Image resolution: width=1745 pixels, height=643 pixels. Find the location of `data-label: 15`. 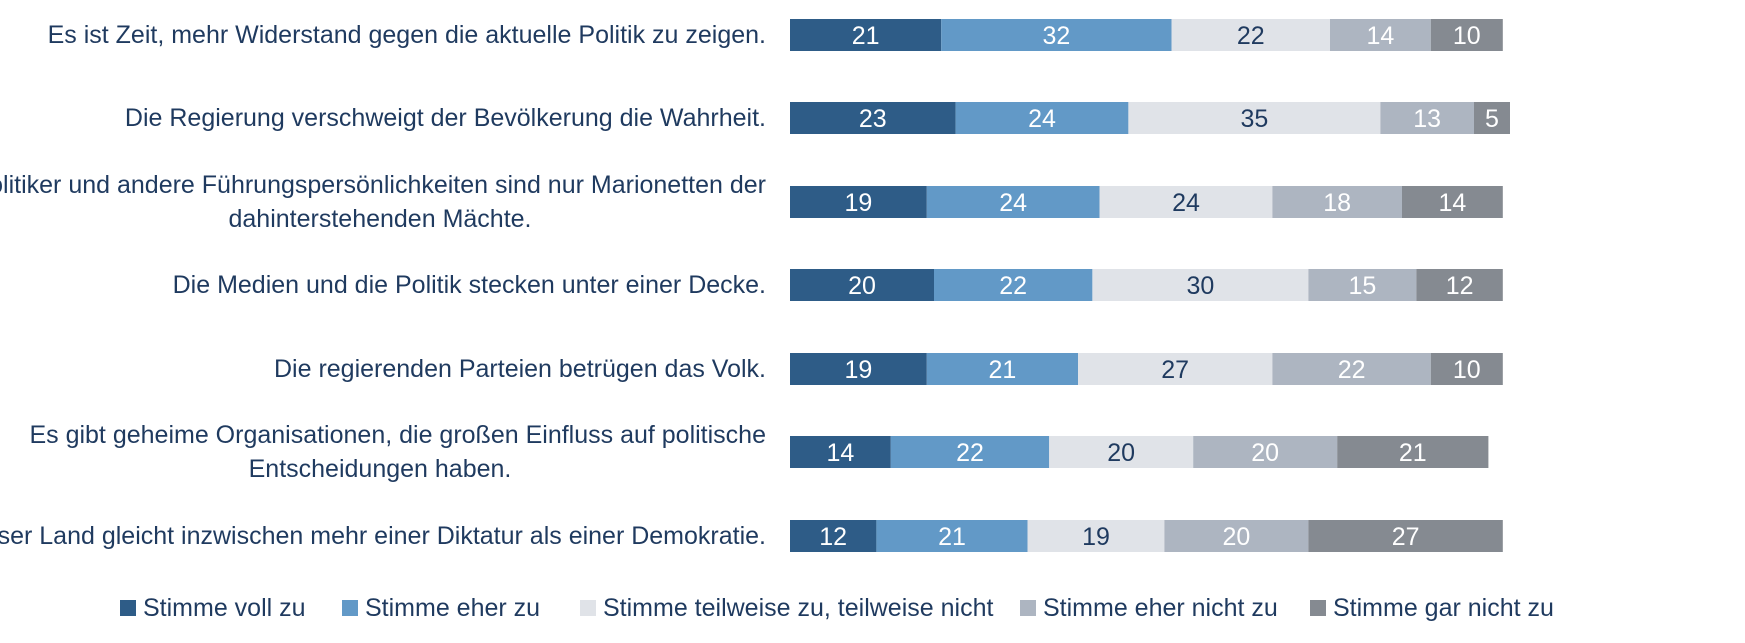

data-label: 15 is located at coordinates (1362, 286).